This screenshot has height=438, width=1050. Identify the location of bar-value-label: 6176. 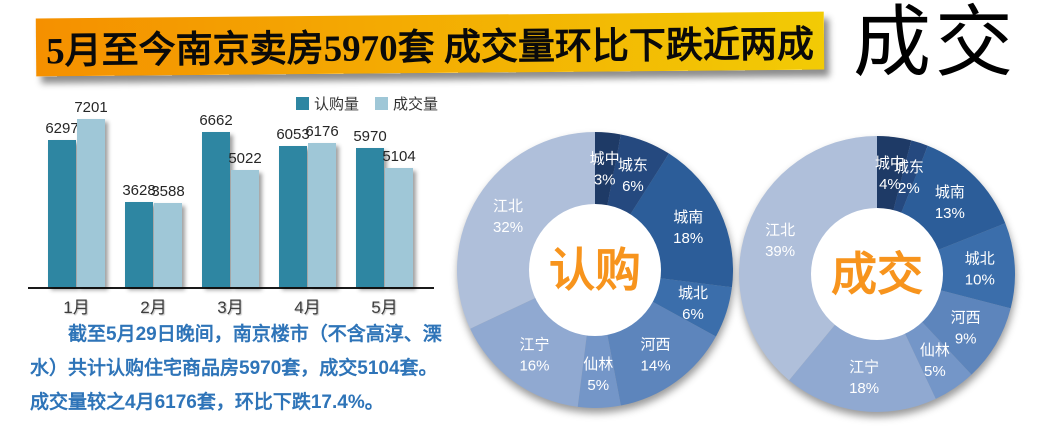
(322, 131).